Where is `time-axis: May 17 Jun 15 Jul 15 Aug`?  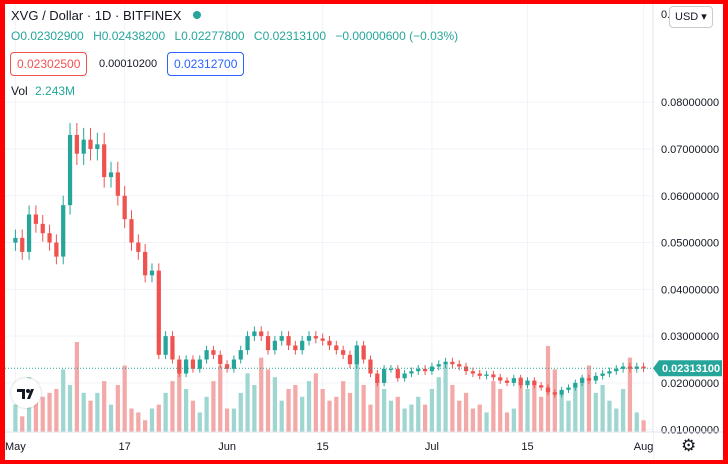
time-axis: May 17 Jun 15 Jul 15 Aug is located at coordinates (364, 445).